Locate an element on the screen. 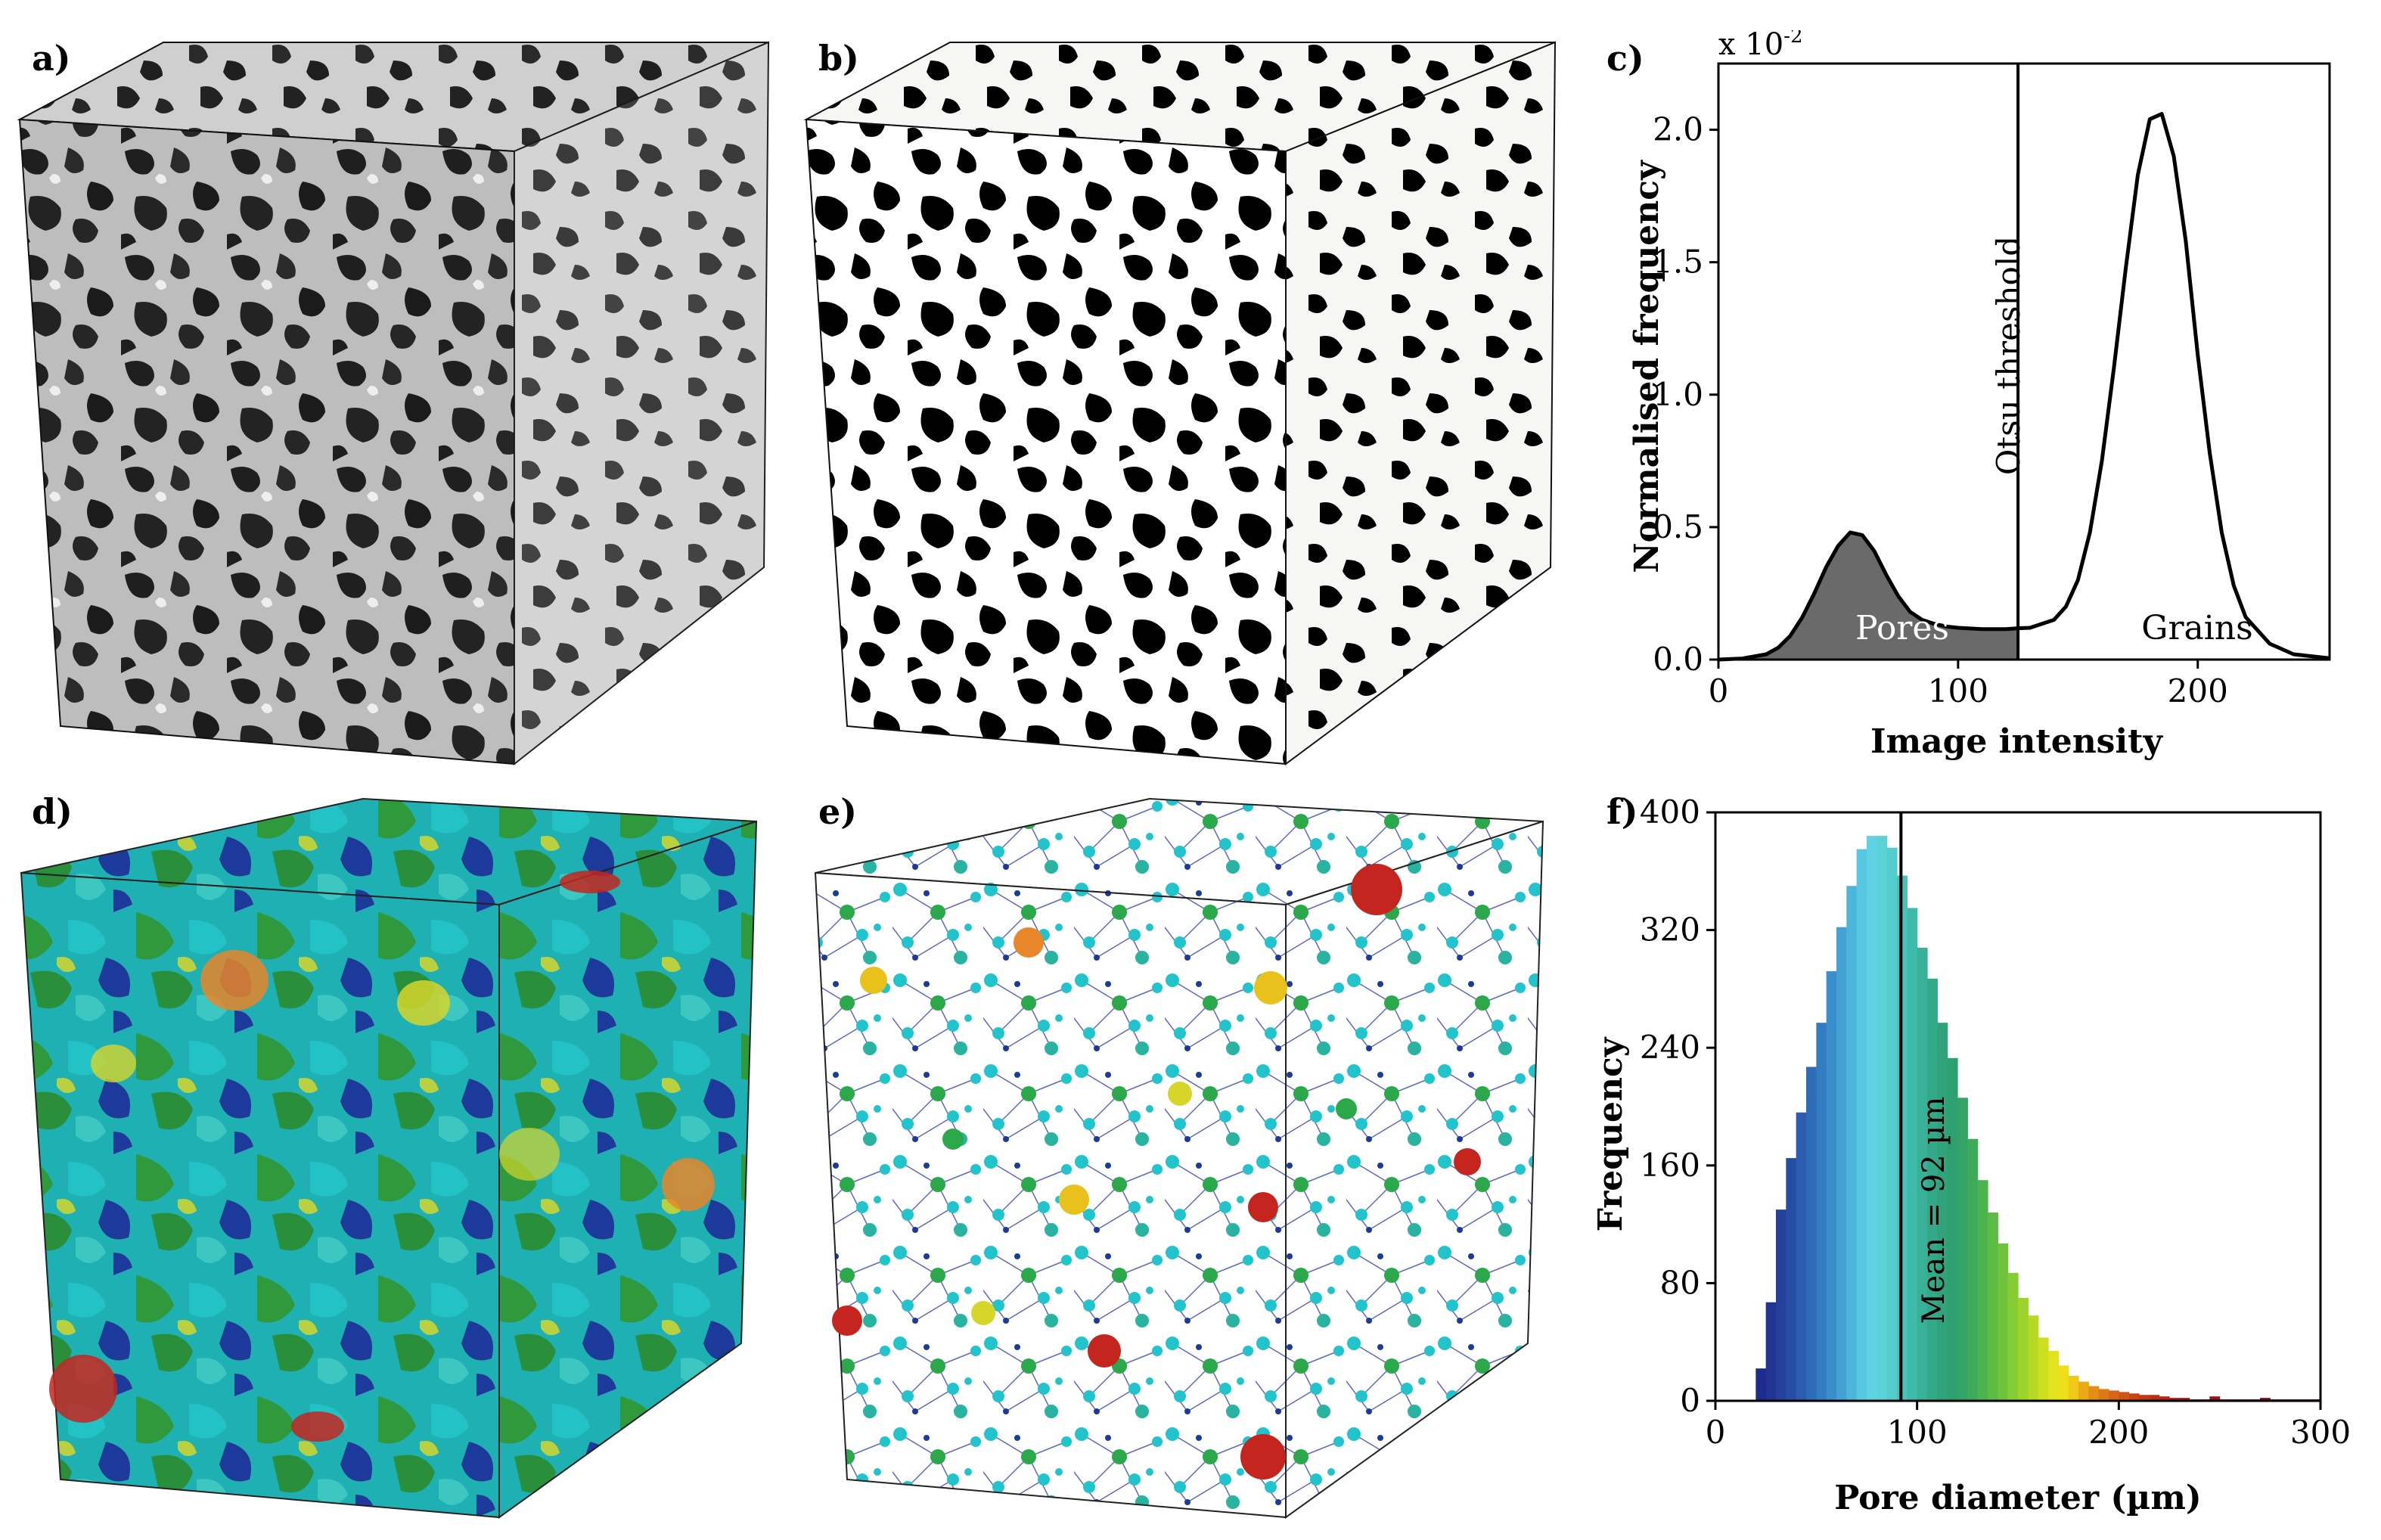 The height and width of the screenshot is (1540, 2381). x-tick-label-f: 300 is located at coordinates (2320, 1432).